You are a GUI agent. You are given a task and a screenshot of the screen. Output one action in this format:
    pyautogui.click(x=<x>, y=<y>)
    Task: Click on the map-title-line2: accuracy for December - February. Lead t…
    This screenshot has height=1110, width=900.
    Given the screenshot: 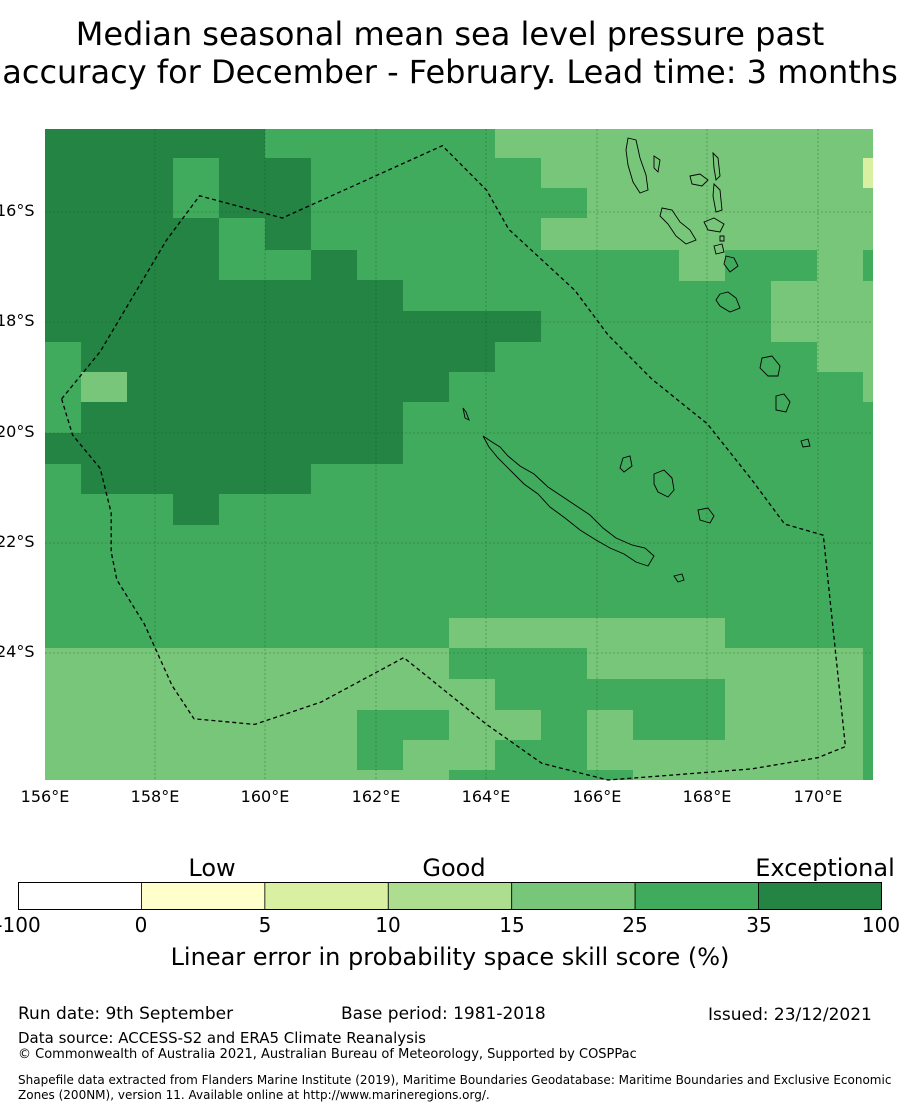 What is the action you would take?
    pyautogui.click(x=450, y=72)
    